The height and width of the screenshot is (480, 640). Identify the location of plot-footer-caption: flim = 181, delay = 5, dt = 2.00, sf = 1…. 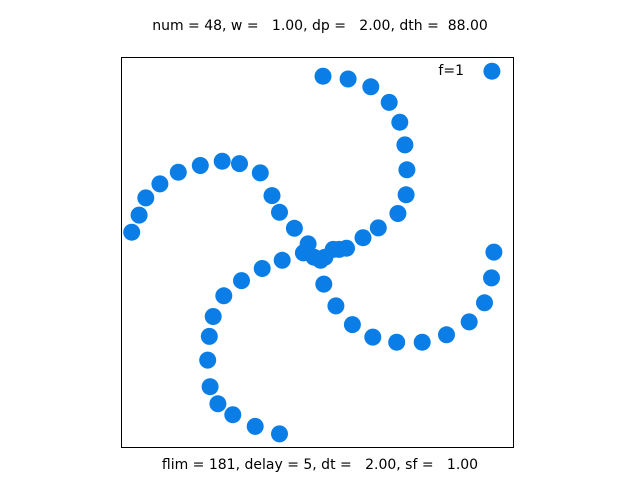
(320, 465).